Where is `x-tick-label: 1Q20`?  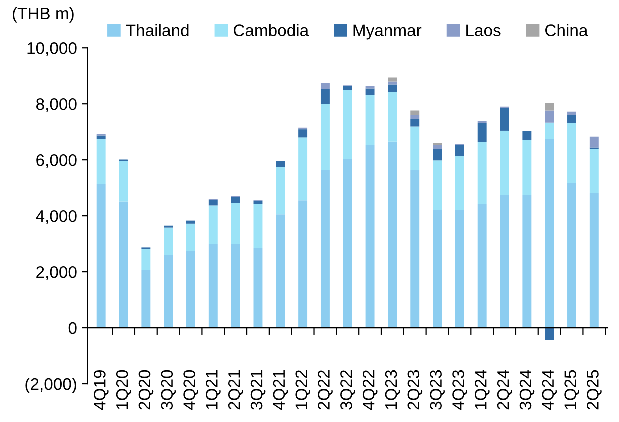 x-tick-label: 1Q20 is located at coordinates (124, 390).